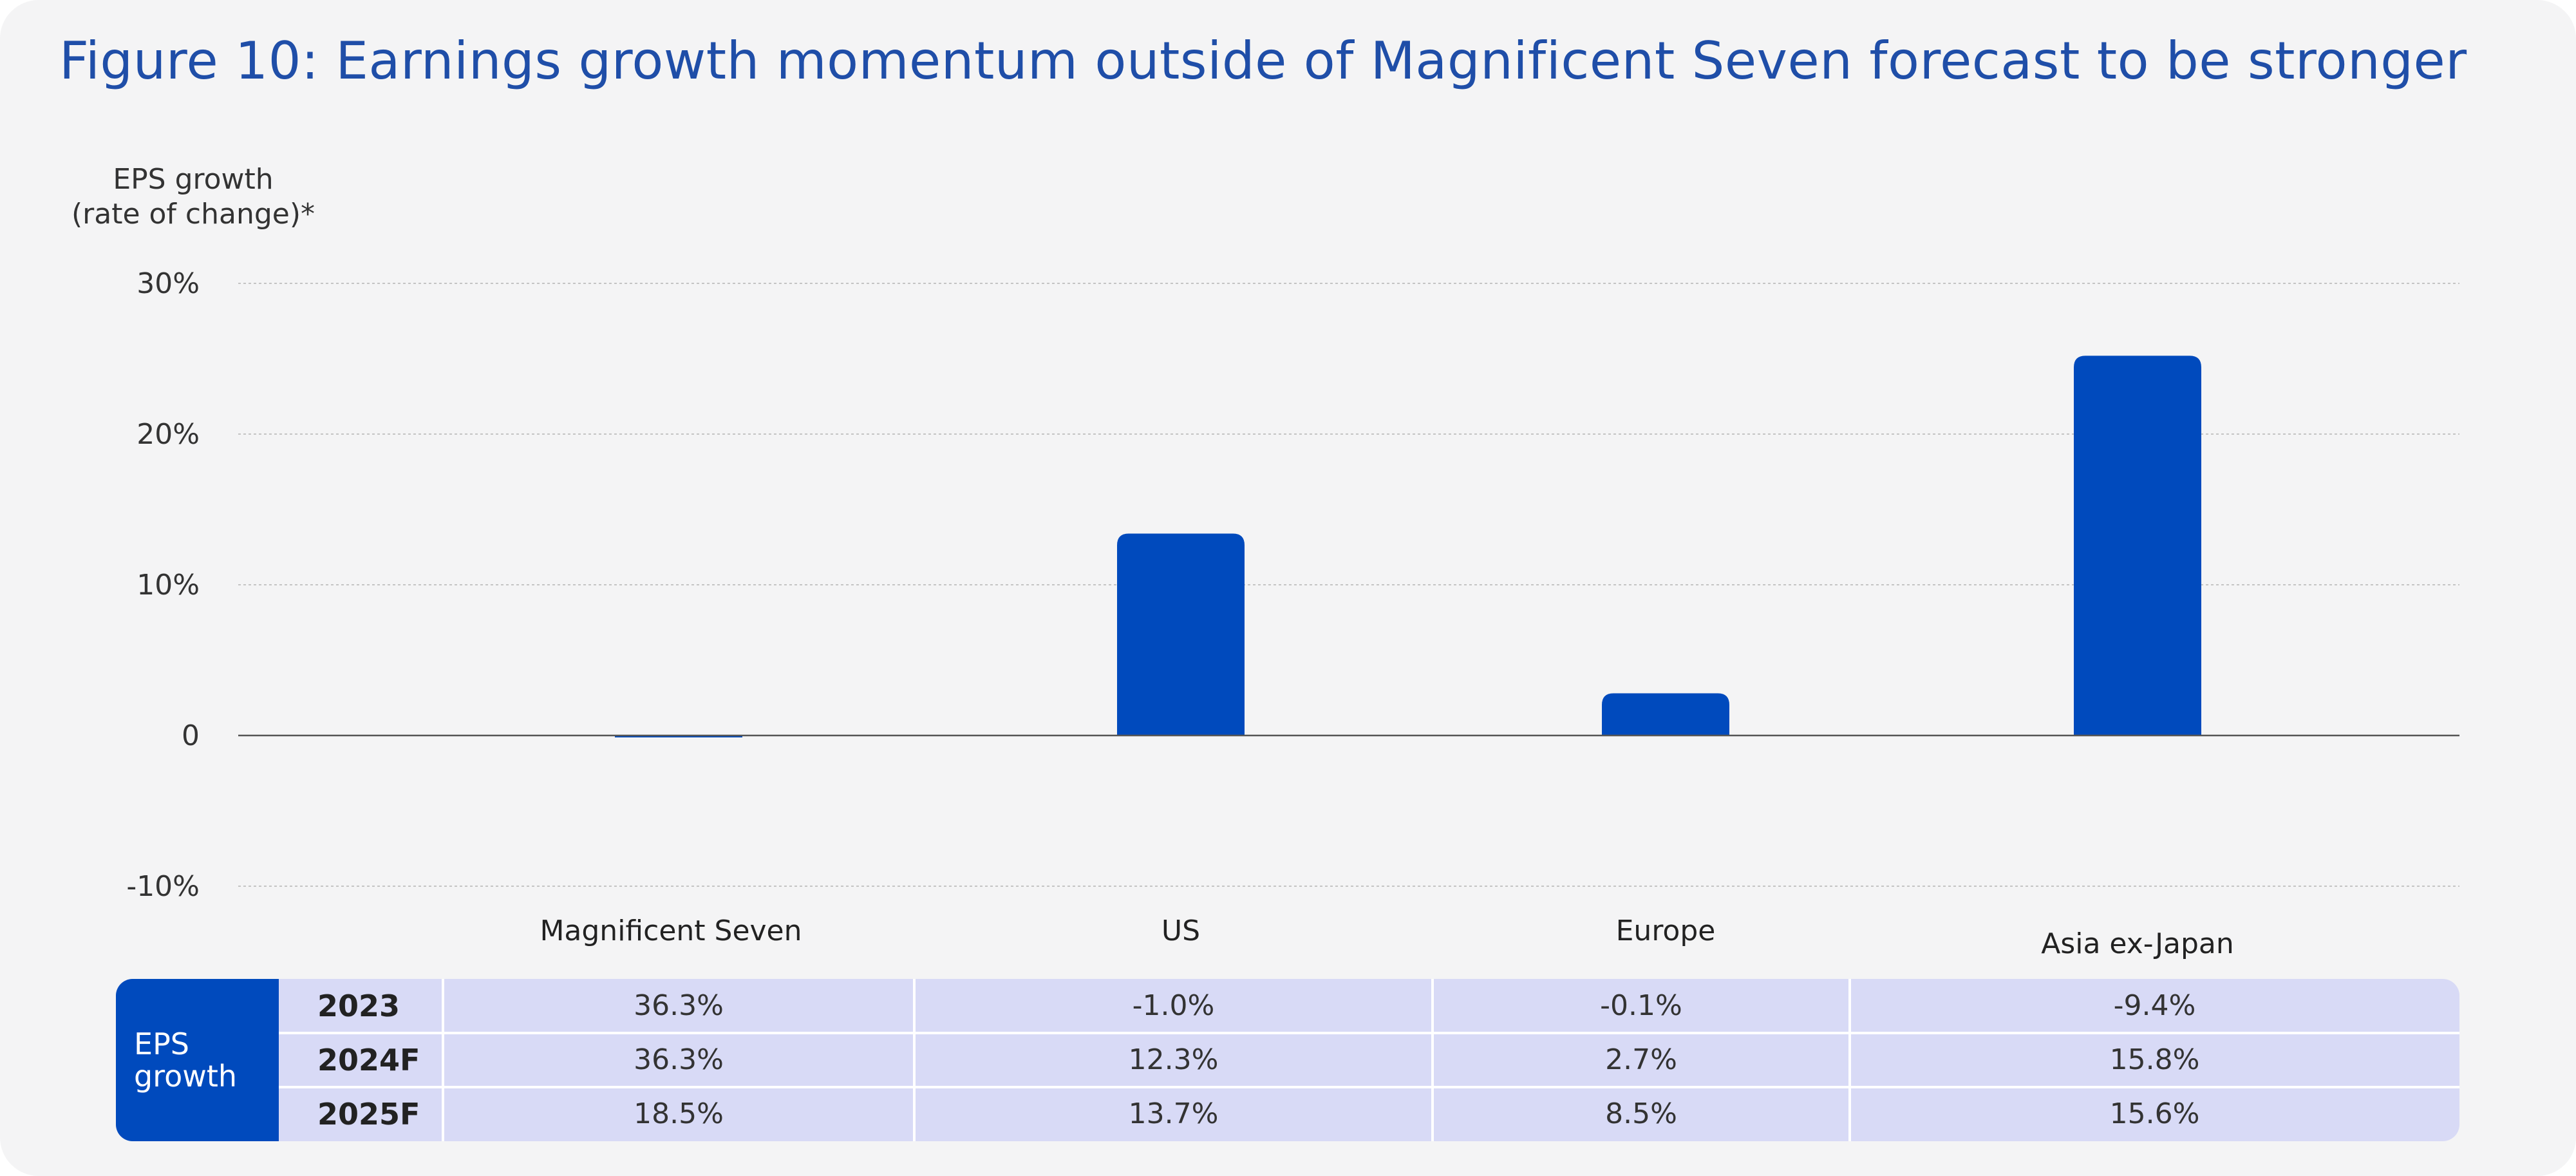 This screenshot has width=2576, height=1176. Describe the element at coordinates (671, 931) in the screenshot. I see `category-label: Magnificent Seven` at that location.